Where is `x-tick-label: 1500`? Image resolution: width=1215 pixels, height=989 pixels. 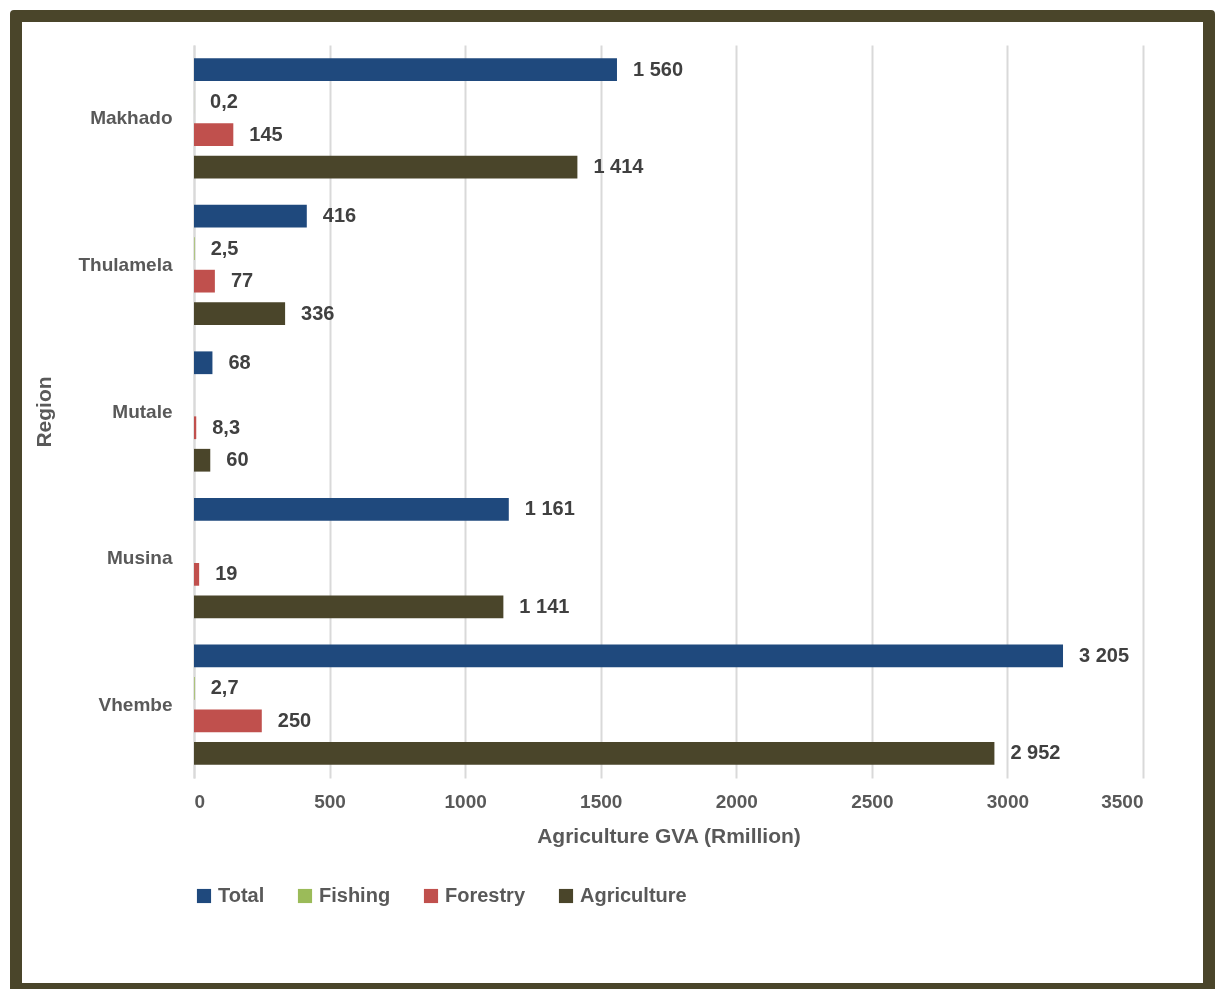
x-tick-label: 1500 is located at coordinates (601, 801).